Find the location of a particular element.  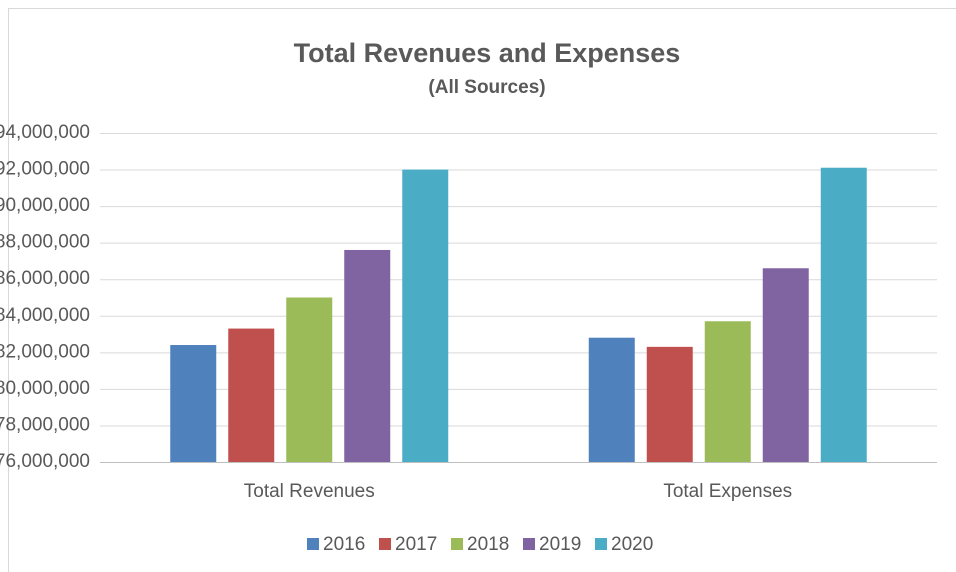

y-tick-label: 94,000,000 is located at coordinates (45, 132).